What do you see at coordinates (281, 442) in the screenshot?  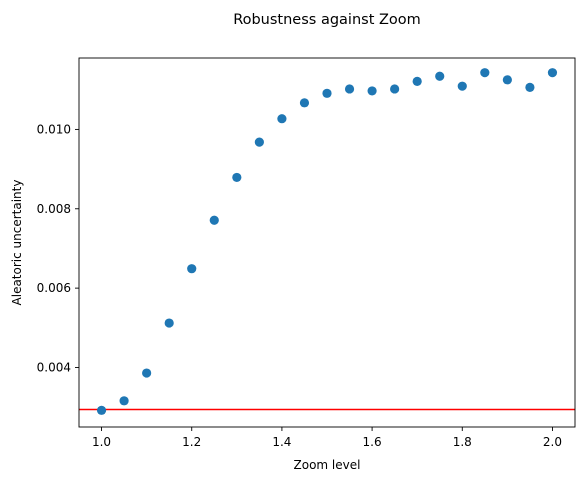 I see `x-tick-label: 1.4` at bounding box center [281, 442].